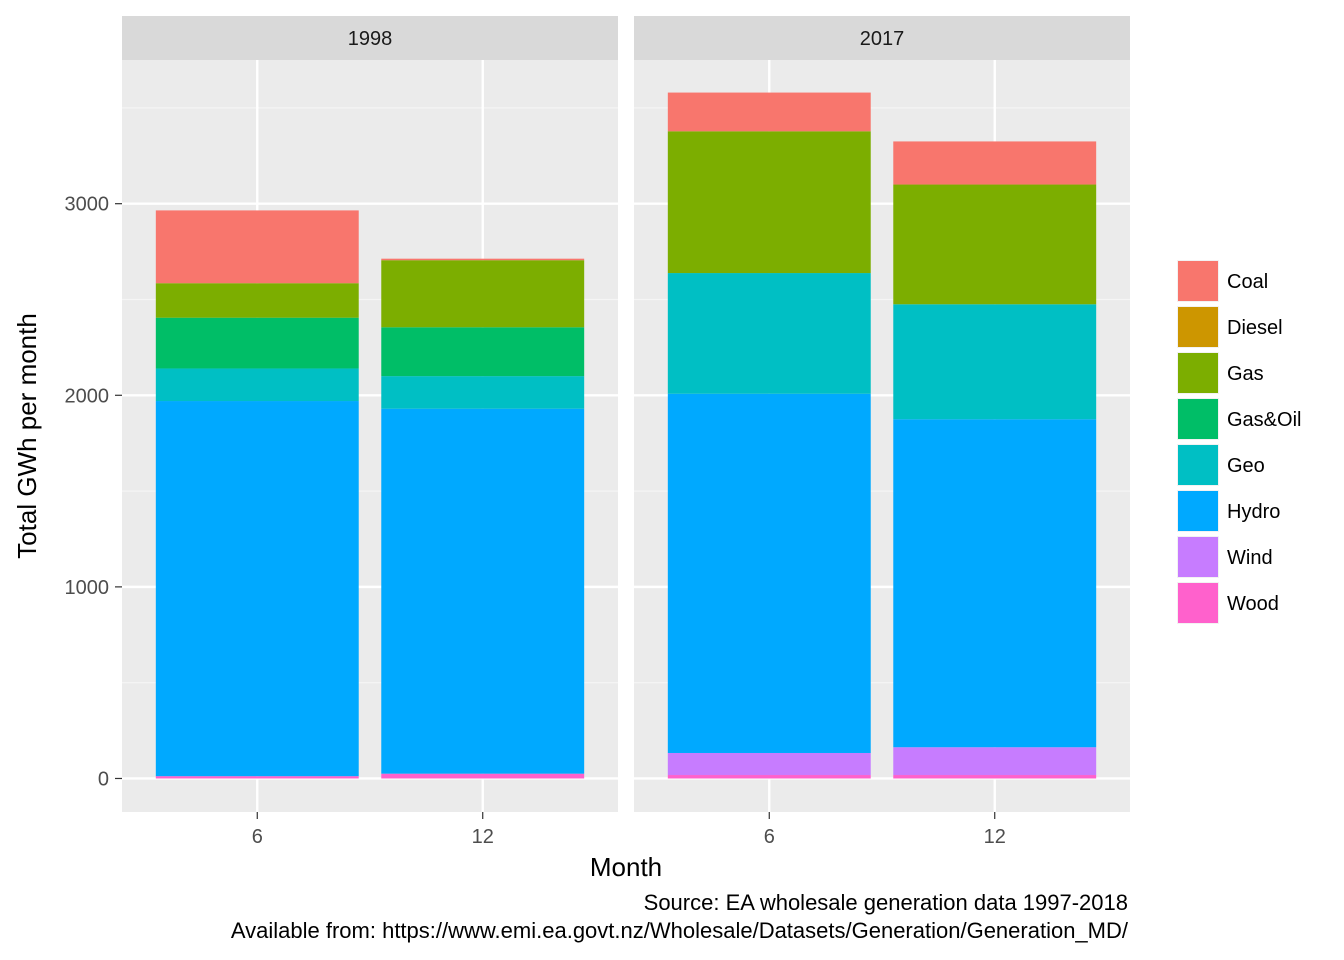 This screenshot has width=1344, height=960. I want to click on y-tick-label: 0, so click(103, 779).